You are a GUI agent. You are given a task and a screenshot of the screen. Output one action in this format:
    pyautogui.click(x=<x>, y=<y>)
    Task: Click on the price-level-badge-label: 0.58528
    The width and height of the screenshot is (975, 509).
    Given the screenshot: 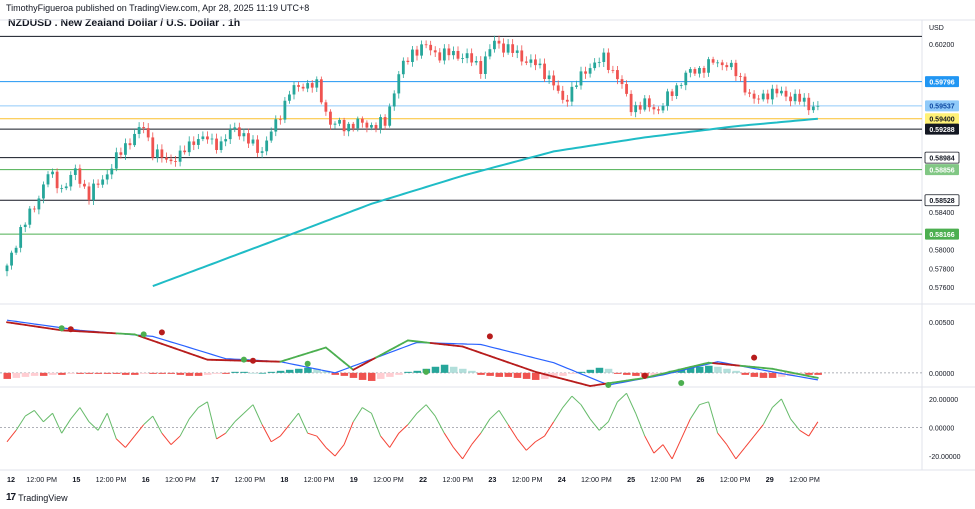 What is the action you would take?
    pyautogui.click(x=941, y=201)
    